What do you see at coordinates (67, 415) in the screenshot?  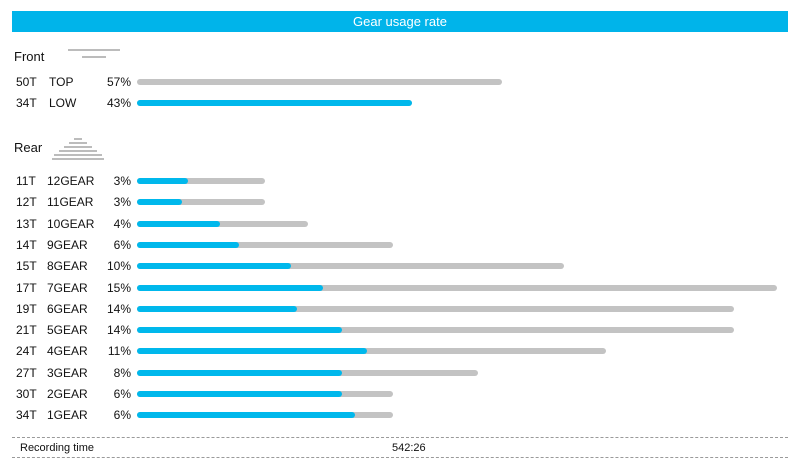 I see `gear-name-label: 1GEAR` at bounding box center [67, 415].